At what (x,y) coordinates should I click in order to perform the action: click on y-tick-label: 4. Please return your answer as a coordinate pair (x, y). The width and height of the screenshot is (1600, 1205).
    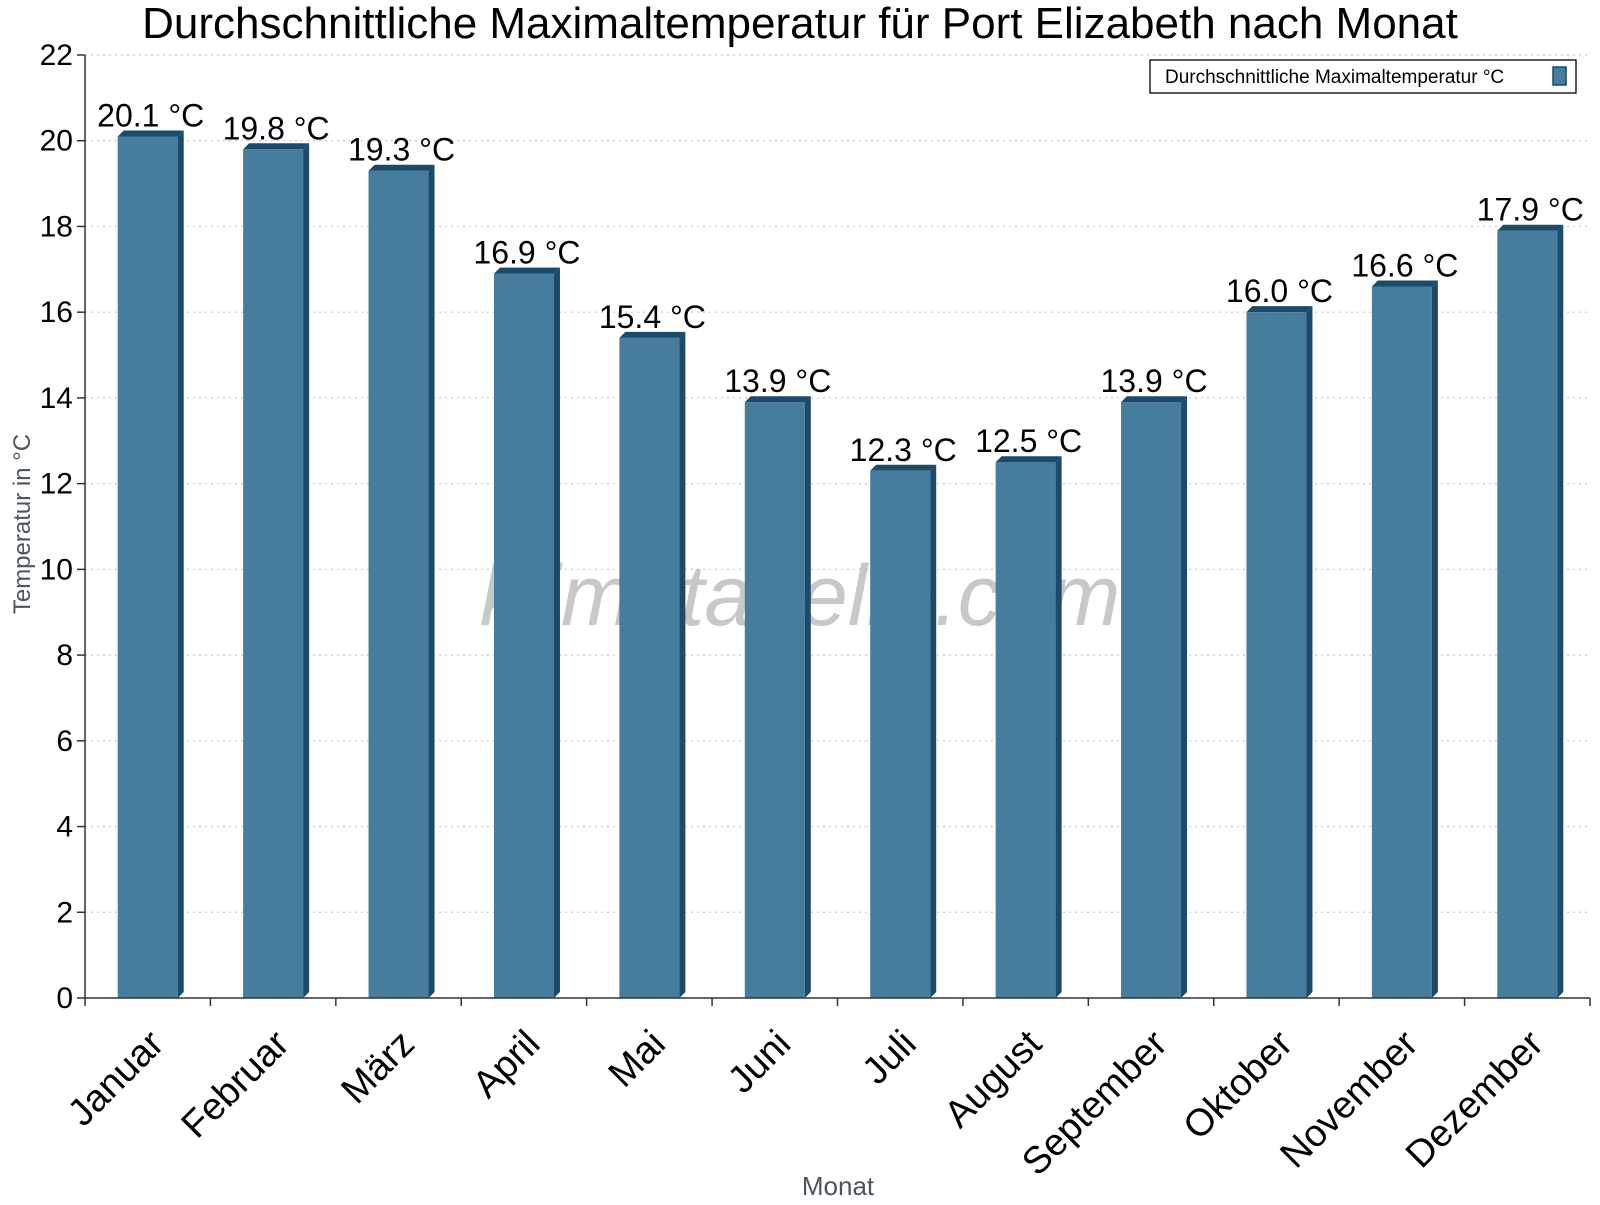
    Looking at the image, I should click on (64, 827).